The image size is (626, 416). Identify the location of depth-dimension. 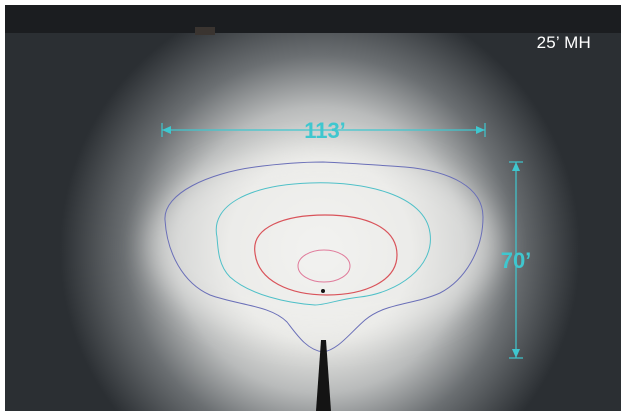
(516, 260).